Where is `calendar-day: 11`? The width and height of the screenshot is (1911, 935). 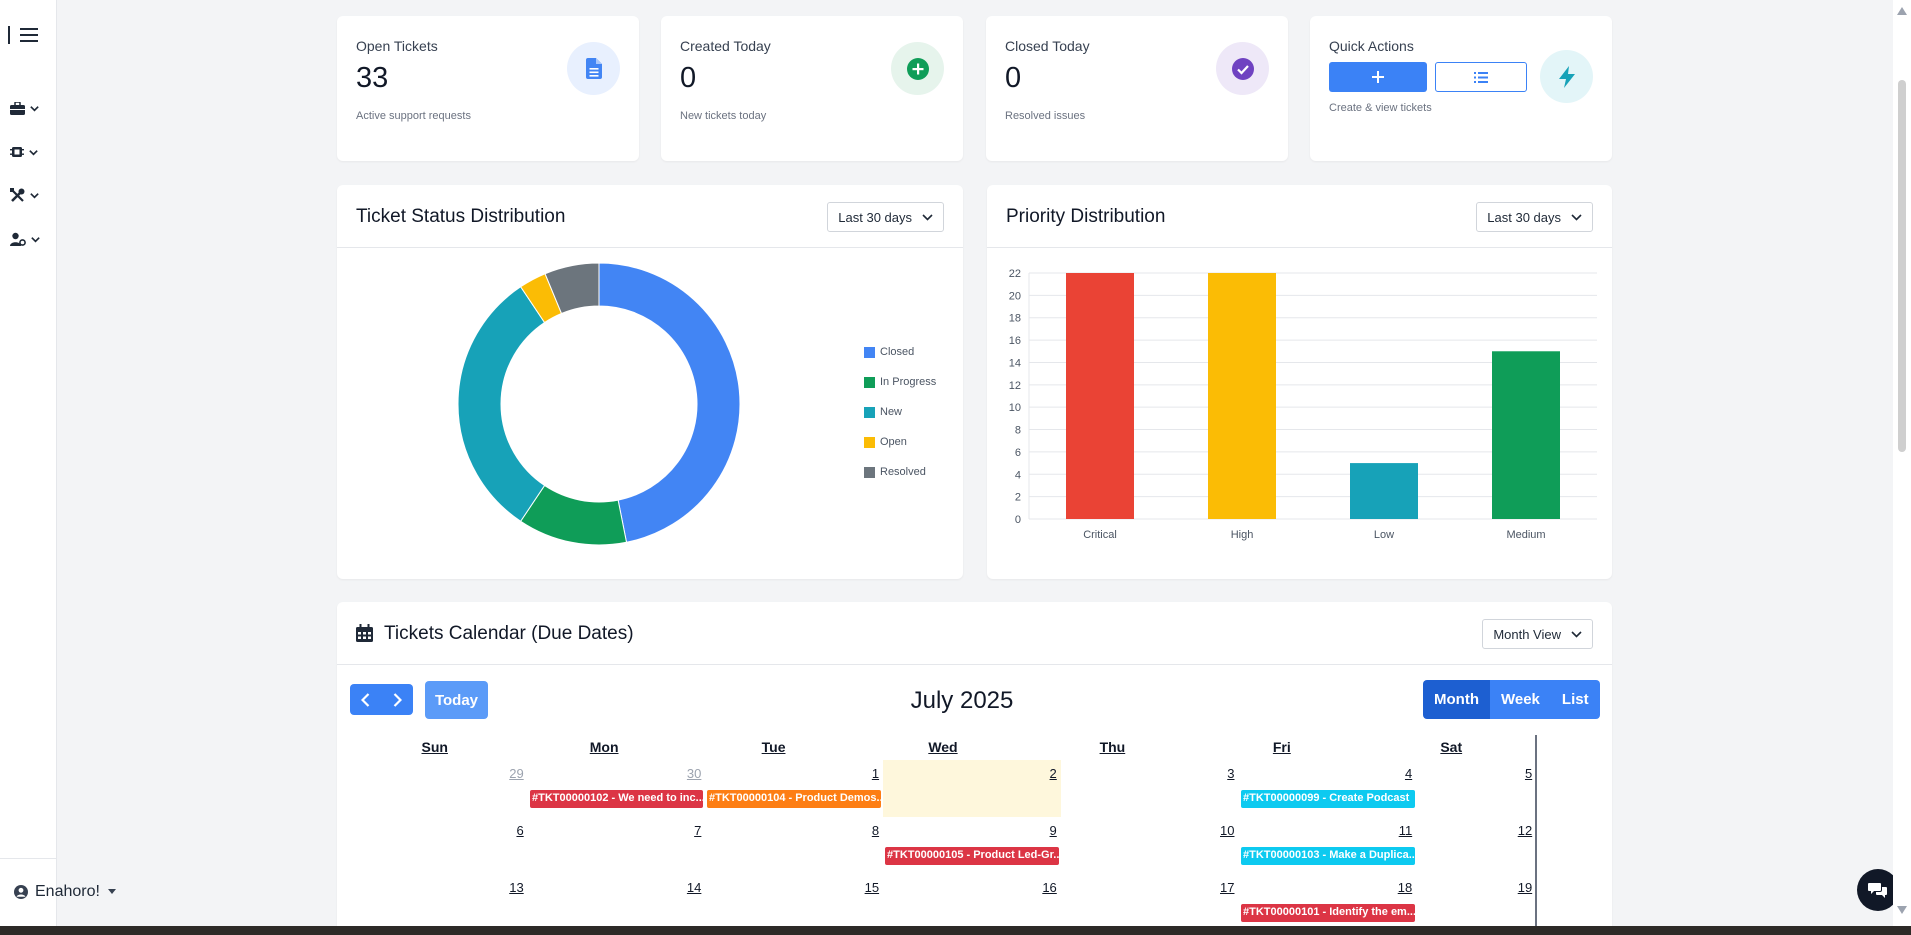
calendar-day: 11 is located at coordinates (1328, 845).